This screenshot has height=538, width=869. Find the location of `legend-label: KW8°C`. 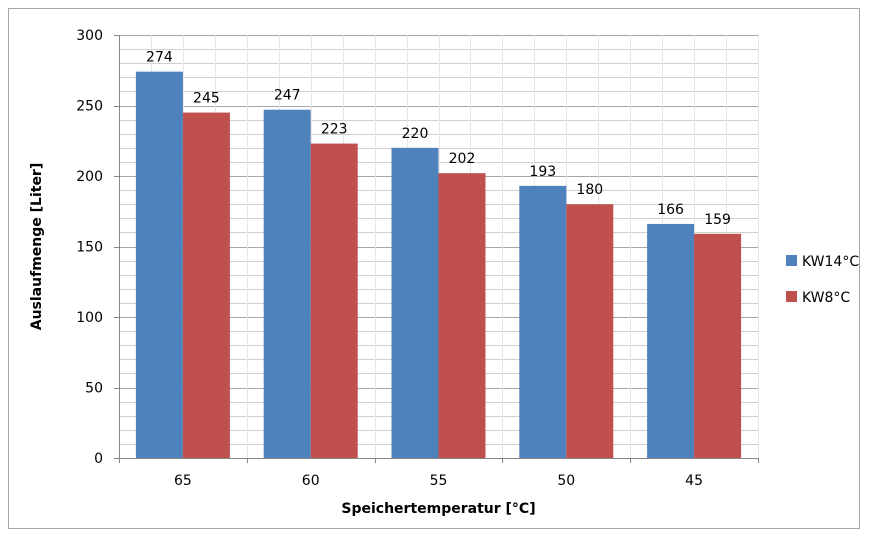

legend-label: KW8°C is located at coordinates (826, 298).